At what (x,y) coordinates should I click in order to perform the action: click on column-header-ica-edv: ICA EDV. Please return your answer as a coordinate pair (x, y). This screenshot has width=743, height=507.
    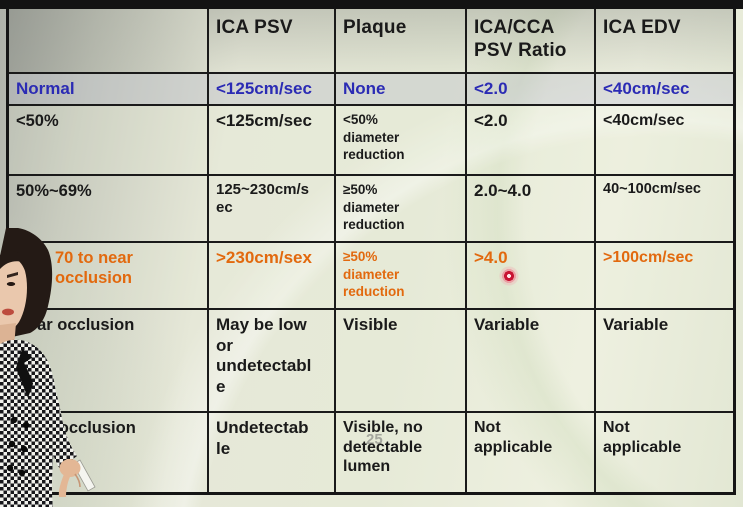
    Looking at the image, I should click on (664, 41).